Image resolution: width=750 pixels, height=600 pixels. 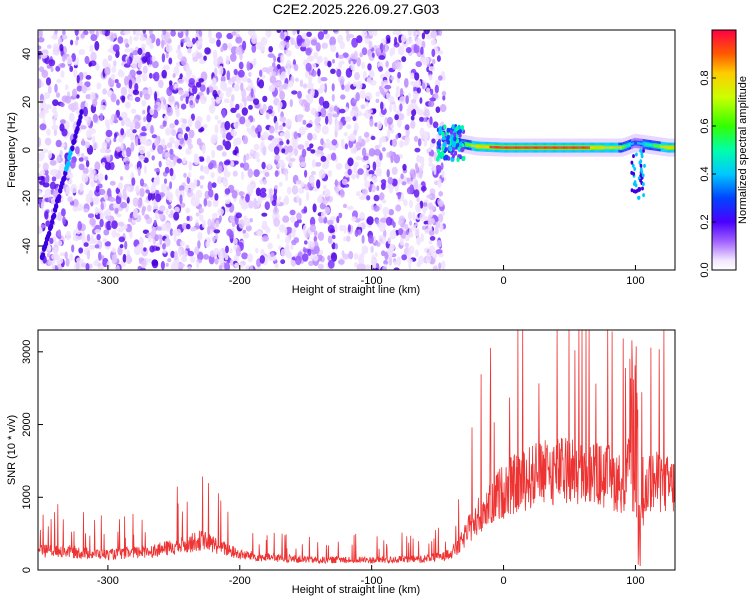 What do you see at coordinates (371, 276) in the screenshot?
I see `heatmap-x-ticks: -300 -200 -100 0 100` at bounding box center [371, 276].